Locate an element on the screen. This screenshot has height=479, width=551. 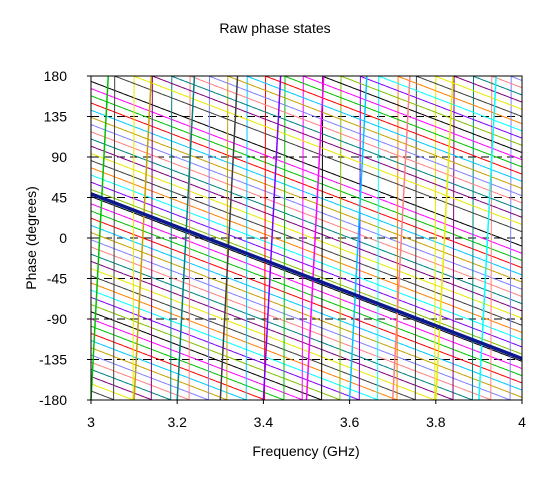
x-axis-label: Frequency (GHz) is located at coordinates (305, 451).